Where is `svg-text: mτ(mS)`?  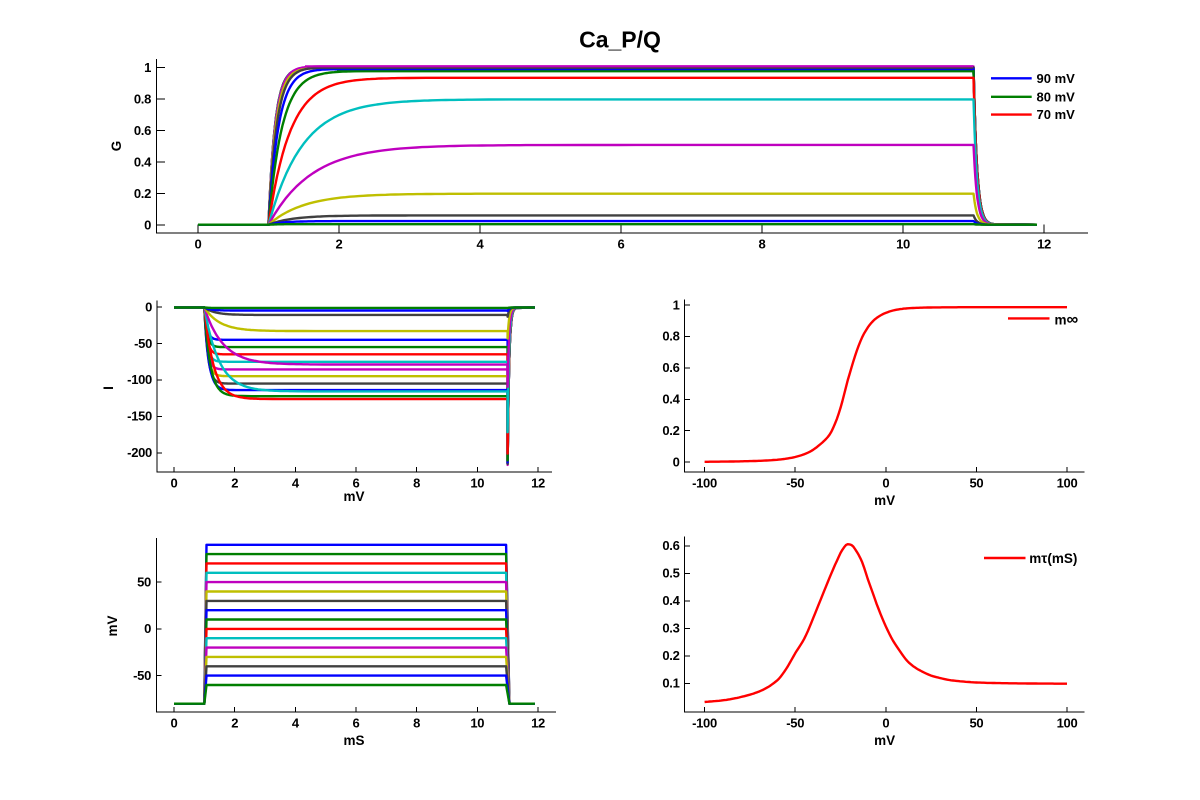 svg-text: mτ(mS) is located at coordinates (1053, 558).